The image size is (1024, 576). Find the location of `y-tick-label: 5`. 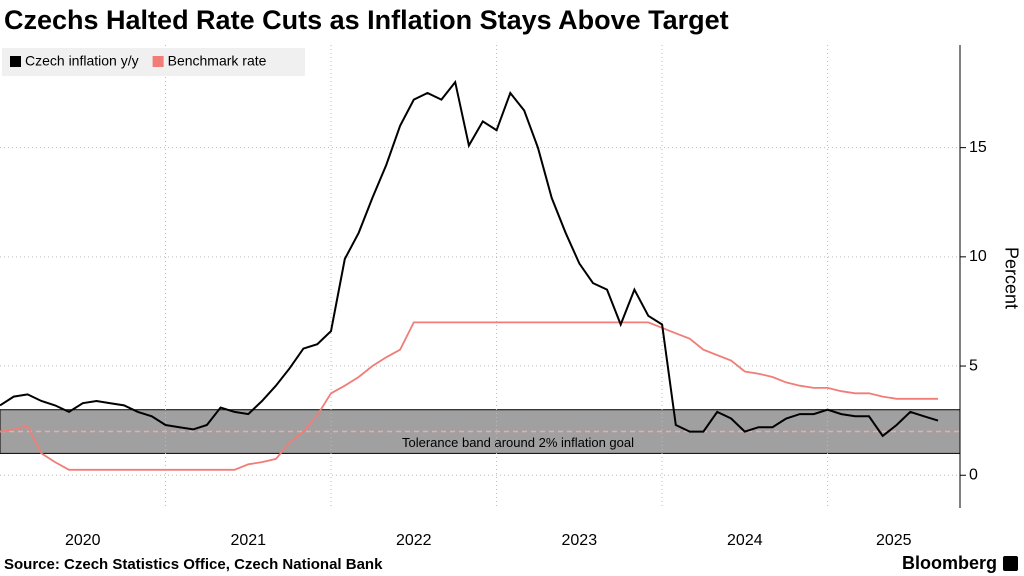

y-tick-label: 5 is located at coordinates (973, 365).